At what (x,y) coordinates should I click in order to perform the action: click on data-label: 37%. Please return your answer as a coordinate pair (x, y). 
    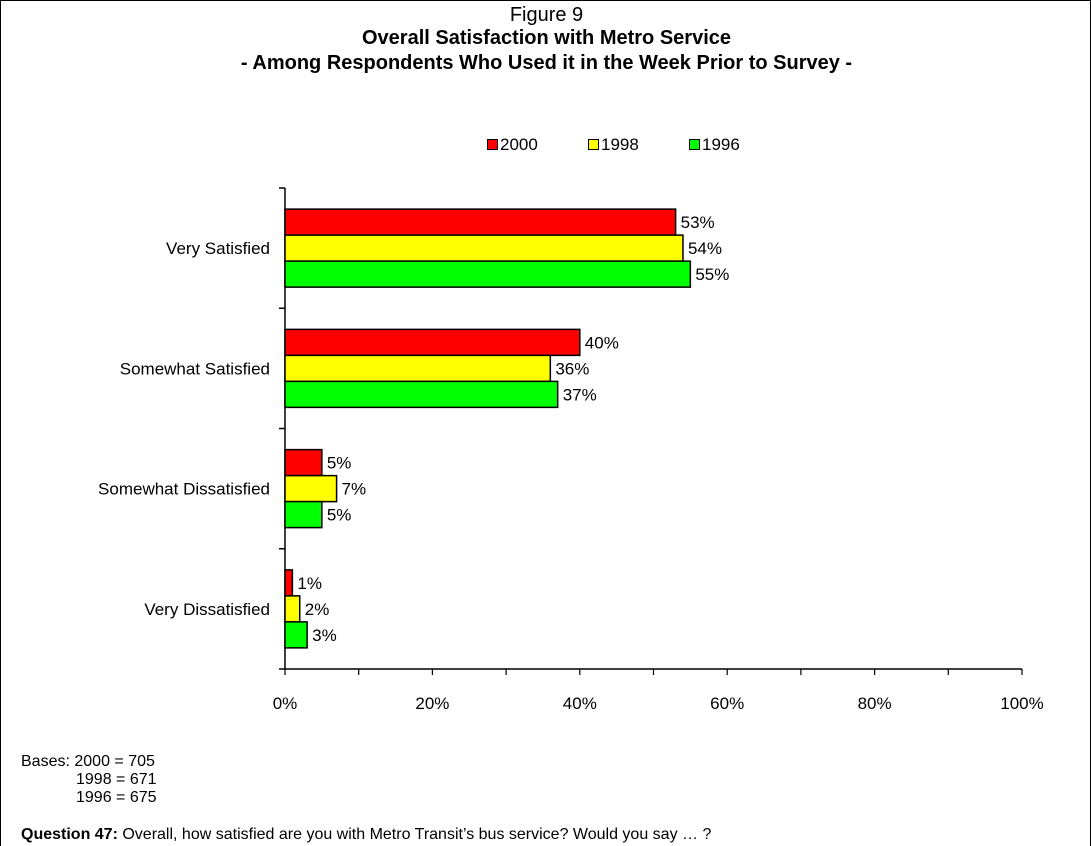
    Looking at the image, I should click on (580, 394).